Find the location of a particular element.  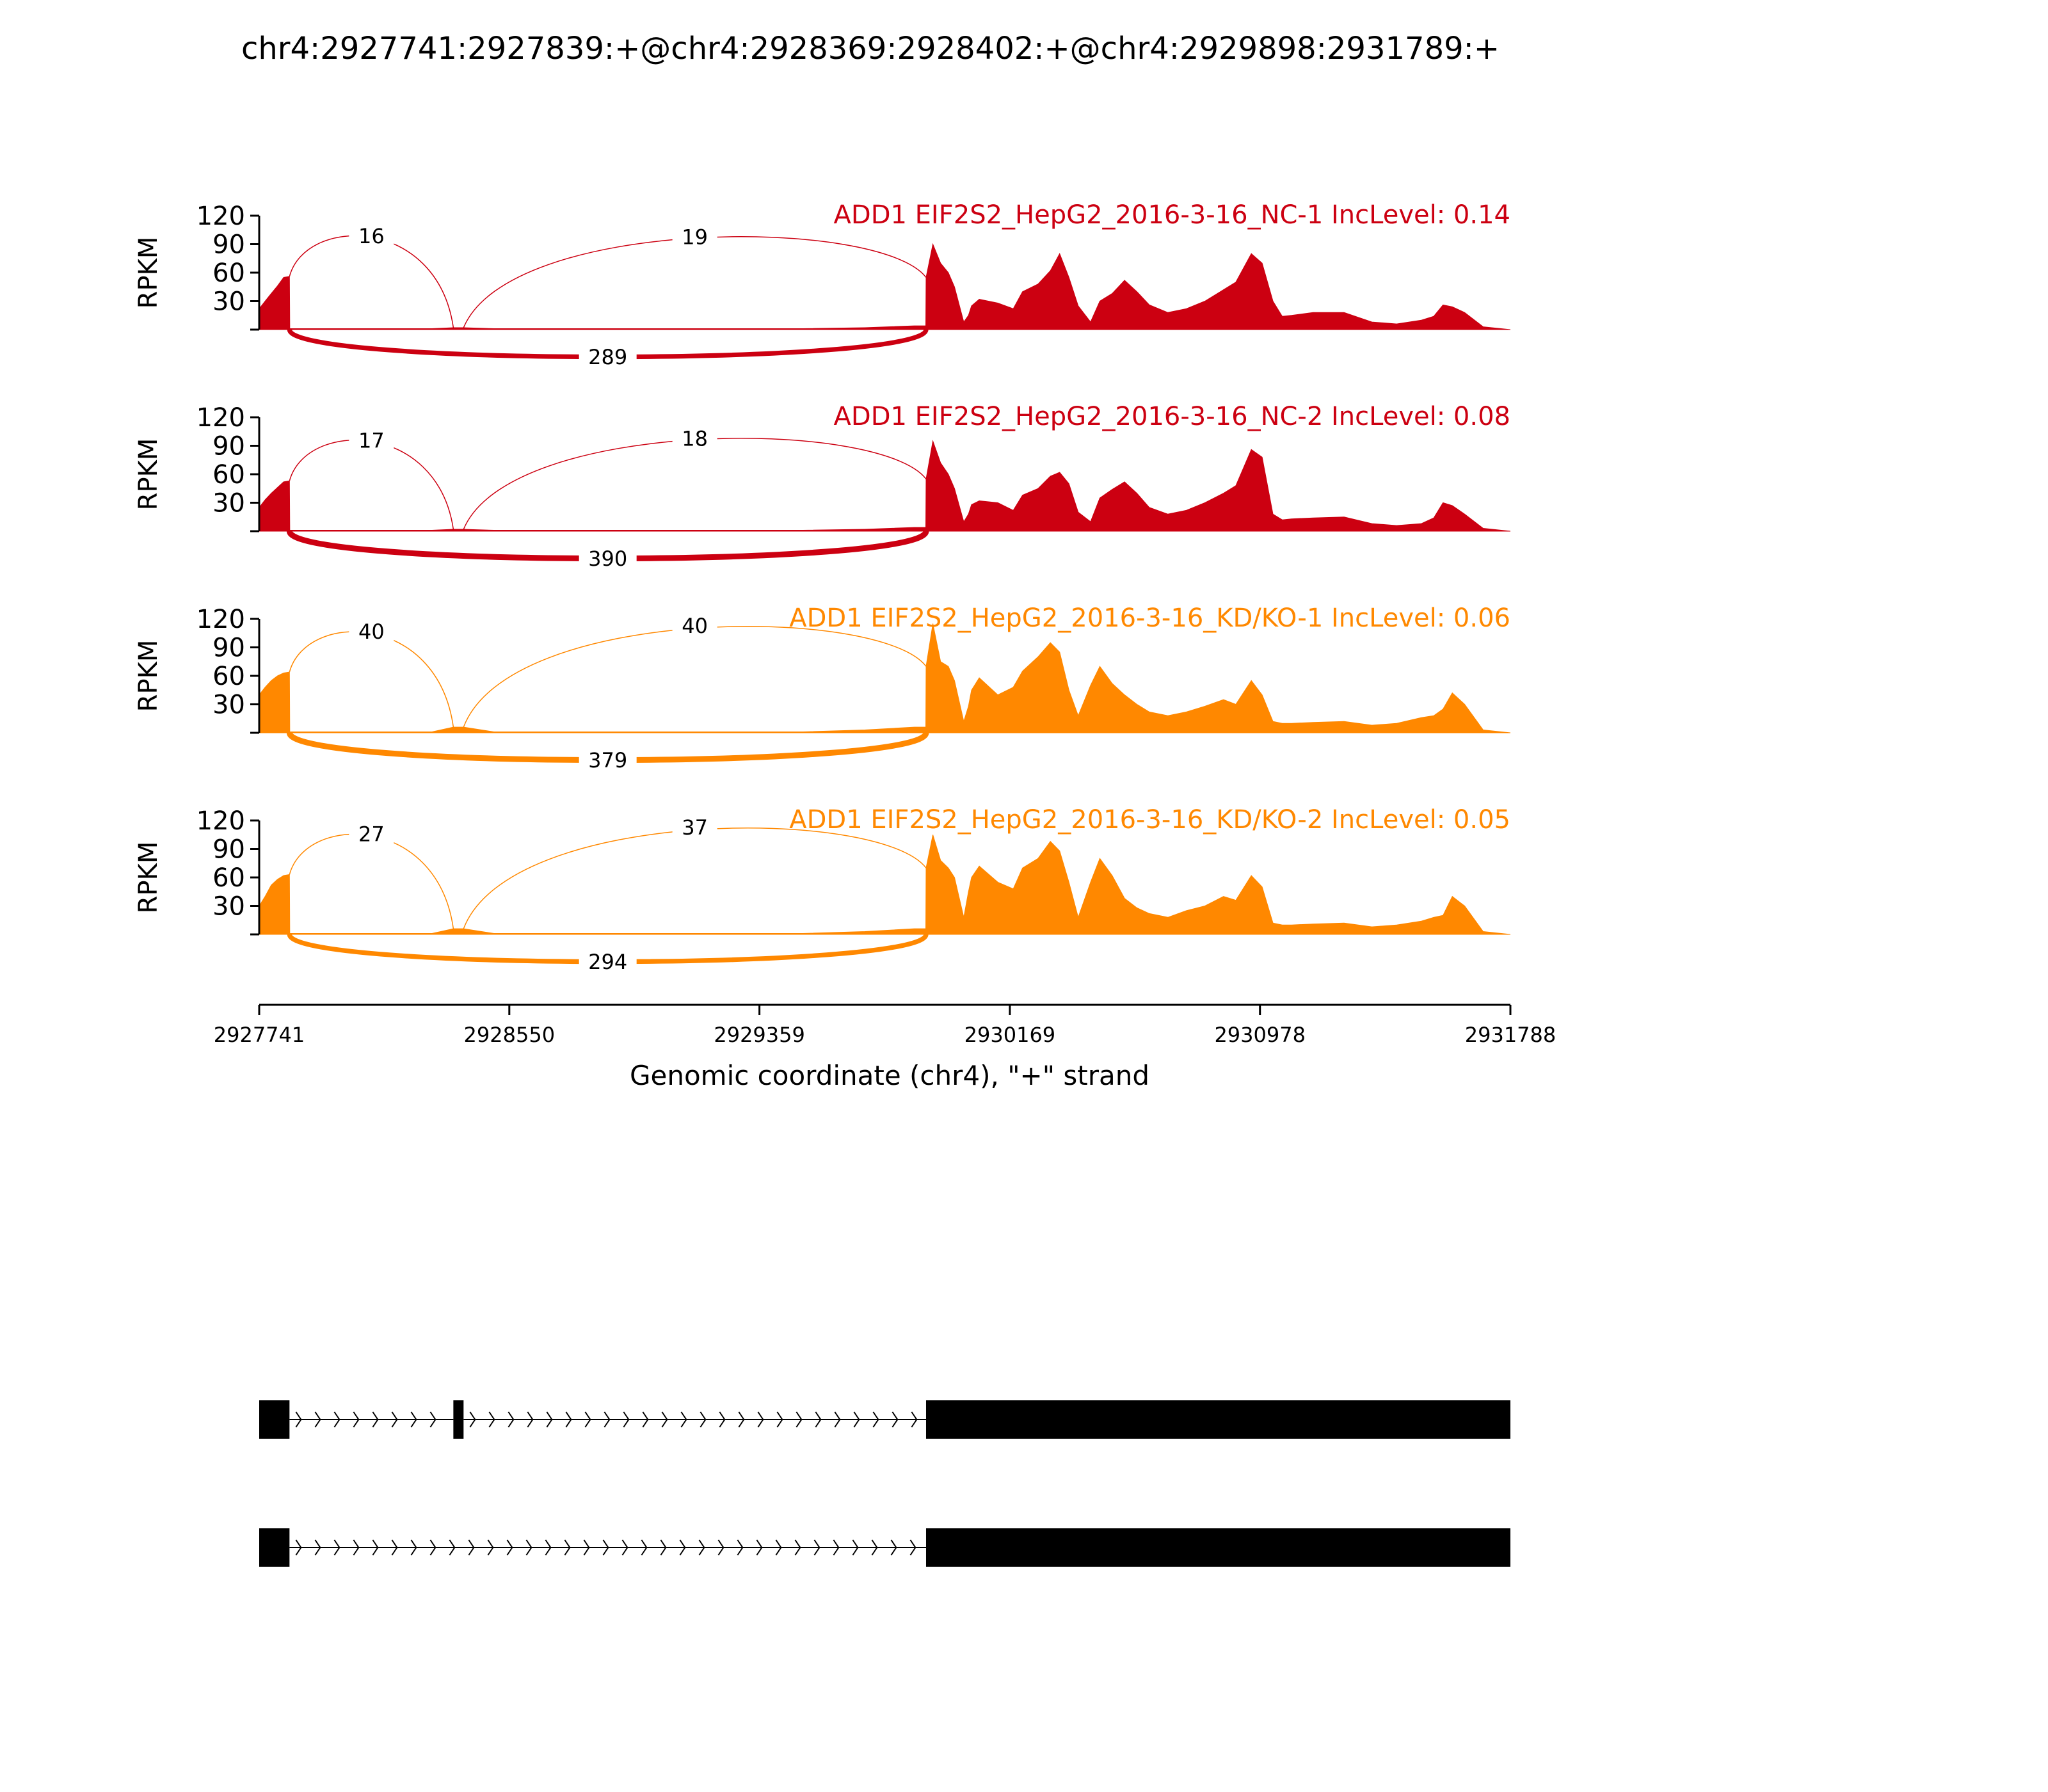

junction-count: 289 is located at coordinates (607, 357).